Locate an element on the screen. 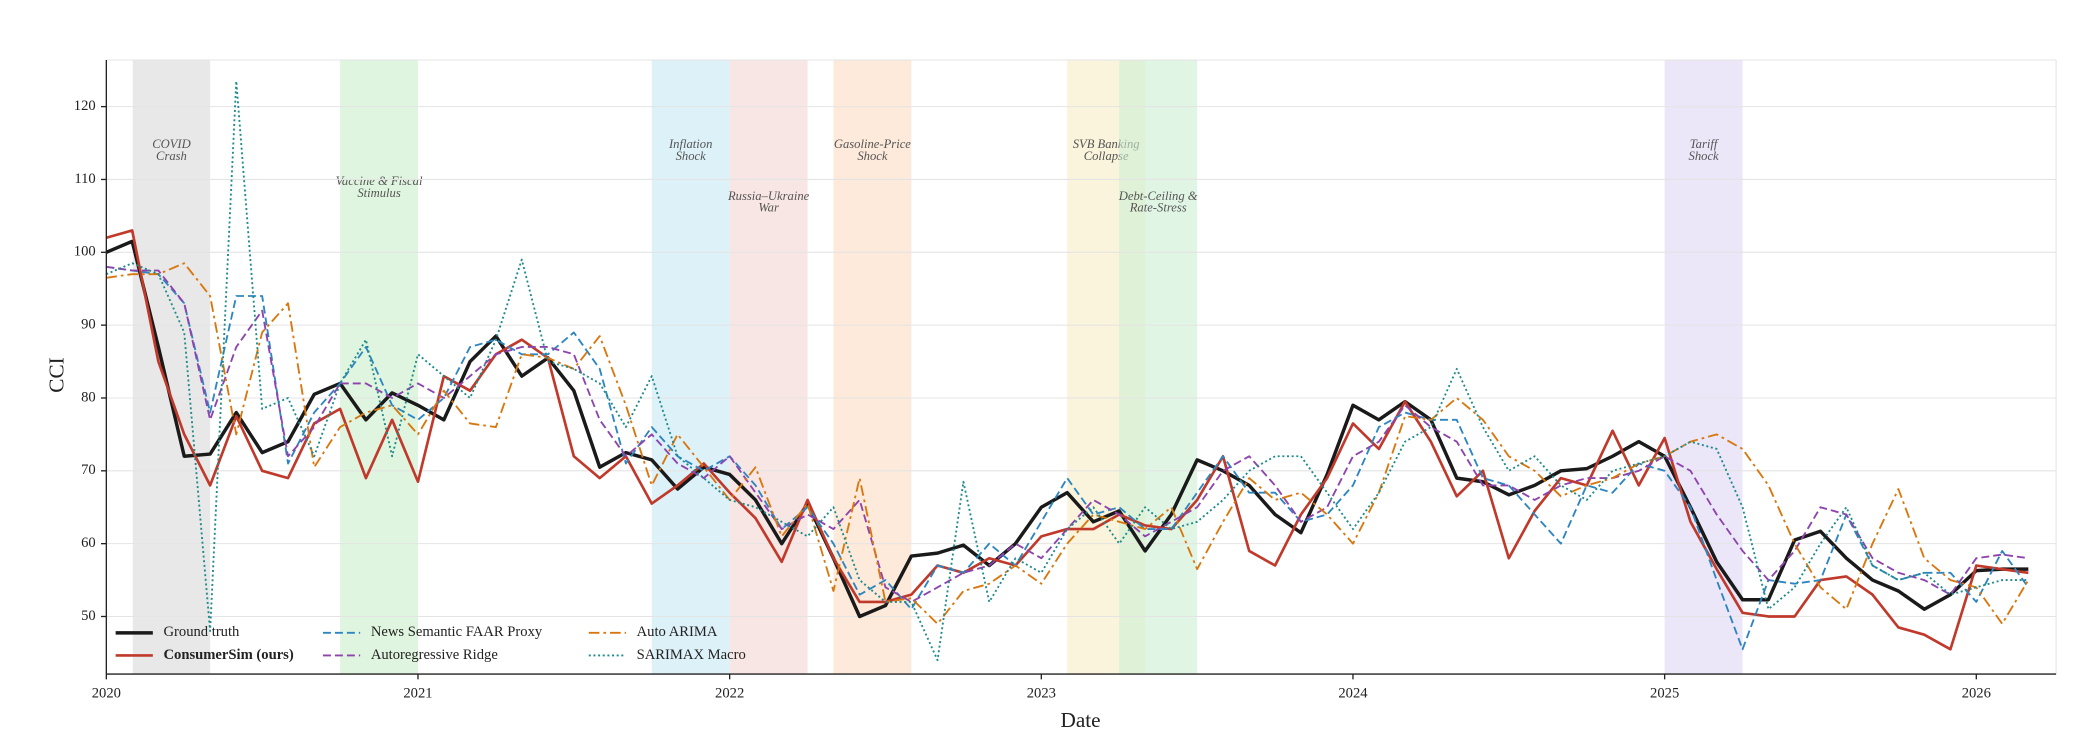 This screenshot has width=2084, height=746. y-tick-label: 50 is located at coordinates (88, 616).